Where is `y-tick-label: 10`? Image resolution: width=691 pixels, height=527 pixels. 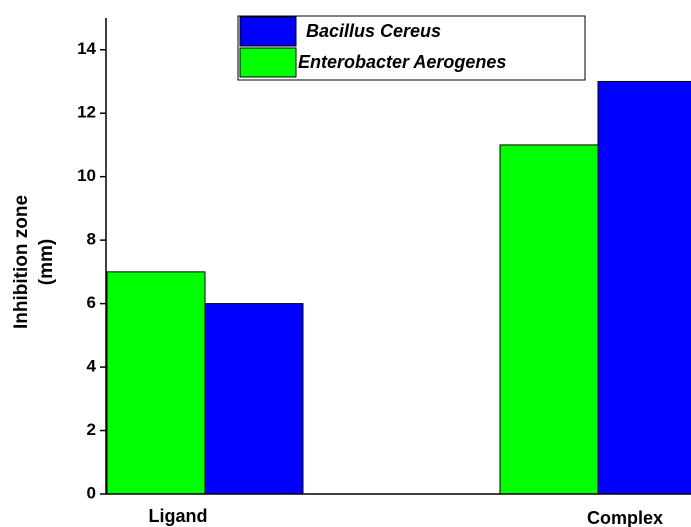
y-tick-label: 10 is located at coordinates (86, 175).